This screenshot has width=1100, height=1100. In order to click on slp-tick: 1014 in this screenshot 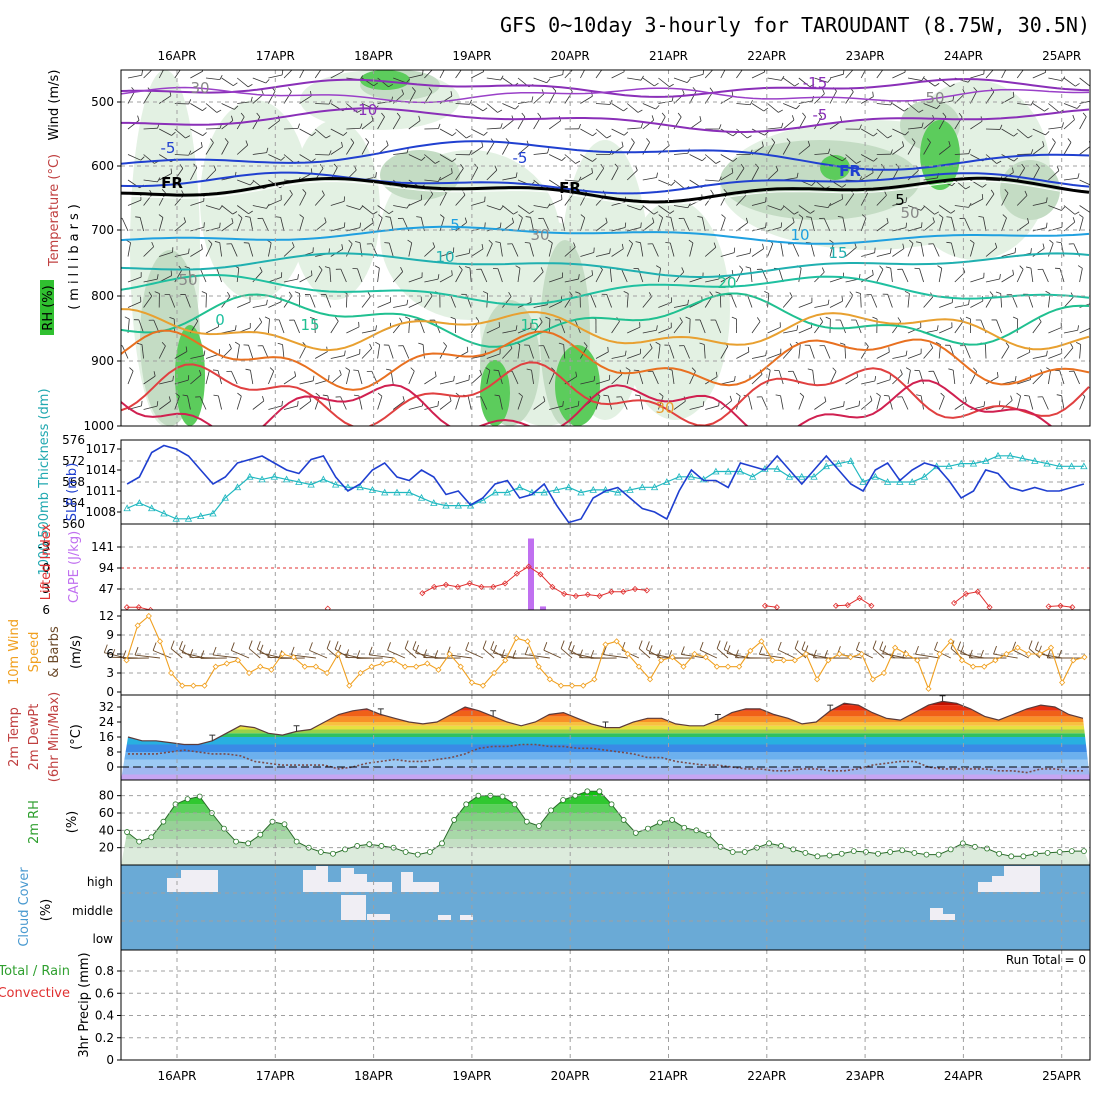, I will do `click(100, 470)`.